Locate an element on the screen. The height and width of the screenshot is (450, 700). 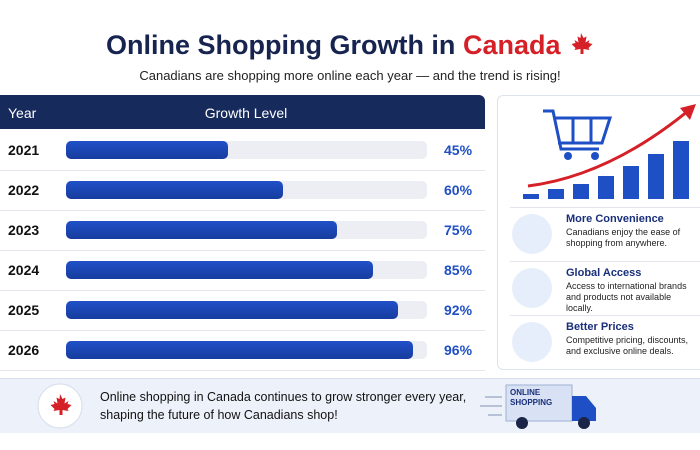
title: Online Shopping Growth in Canada is located at coordinates (350, 45).